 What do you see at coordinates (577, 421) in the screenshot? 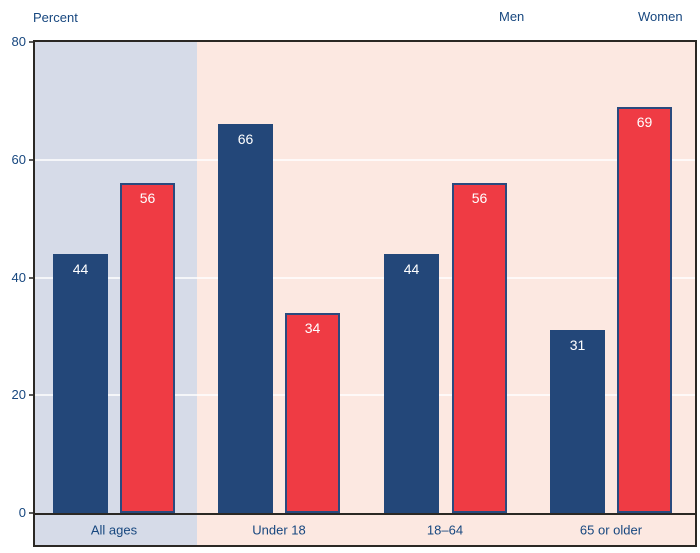
I see `bar-men-3: 31` at bounding box center [577, 421].